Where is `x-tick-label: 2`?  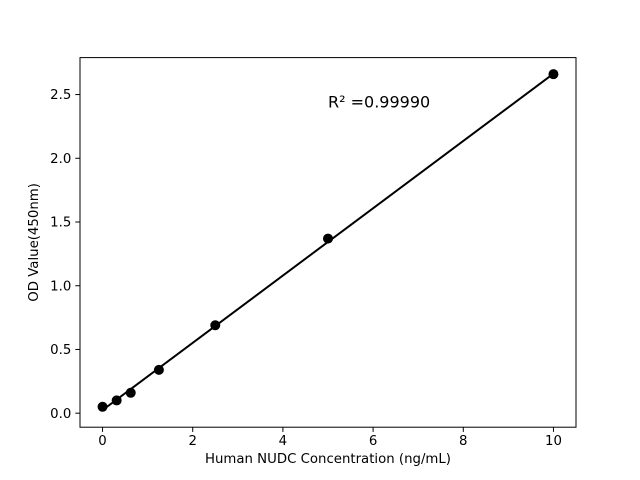
x-tick-label: 2 is located at coordinates (192, 441).